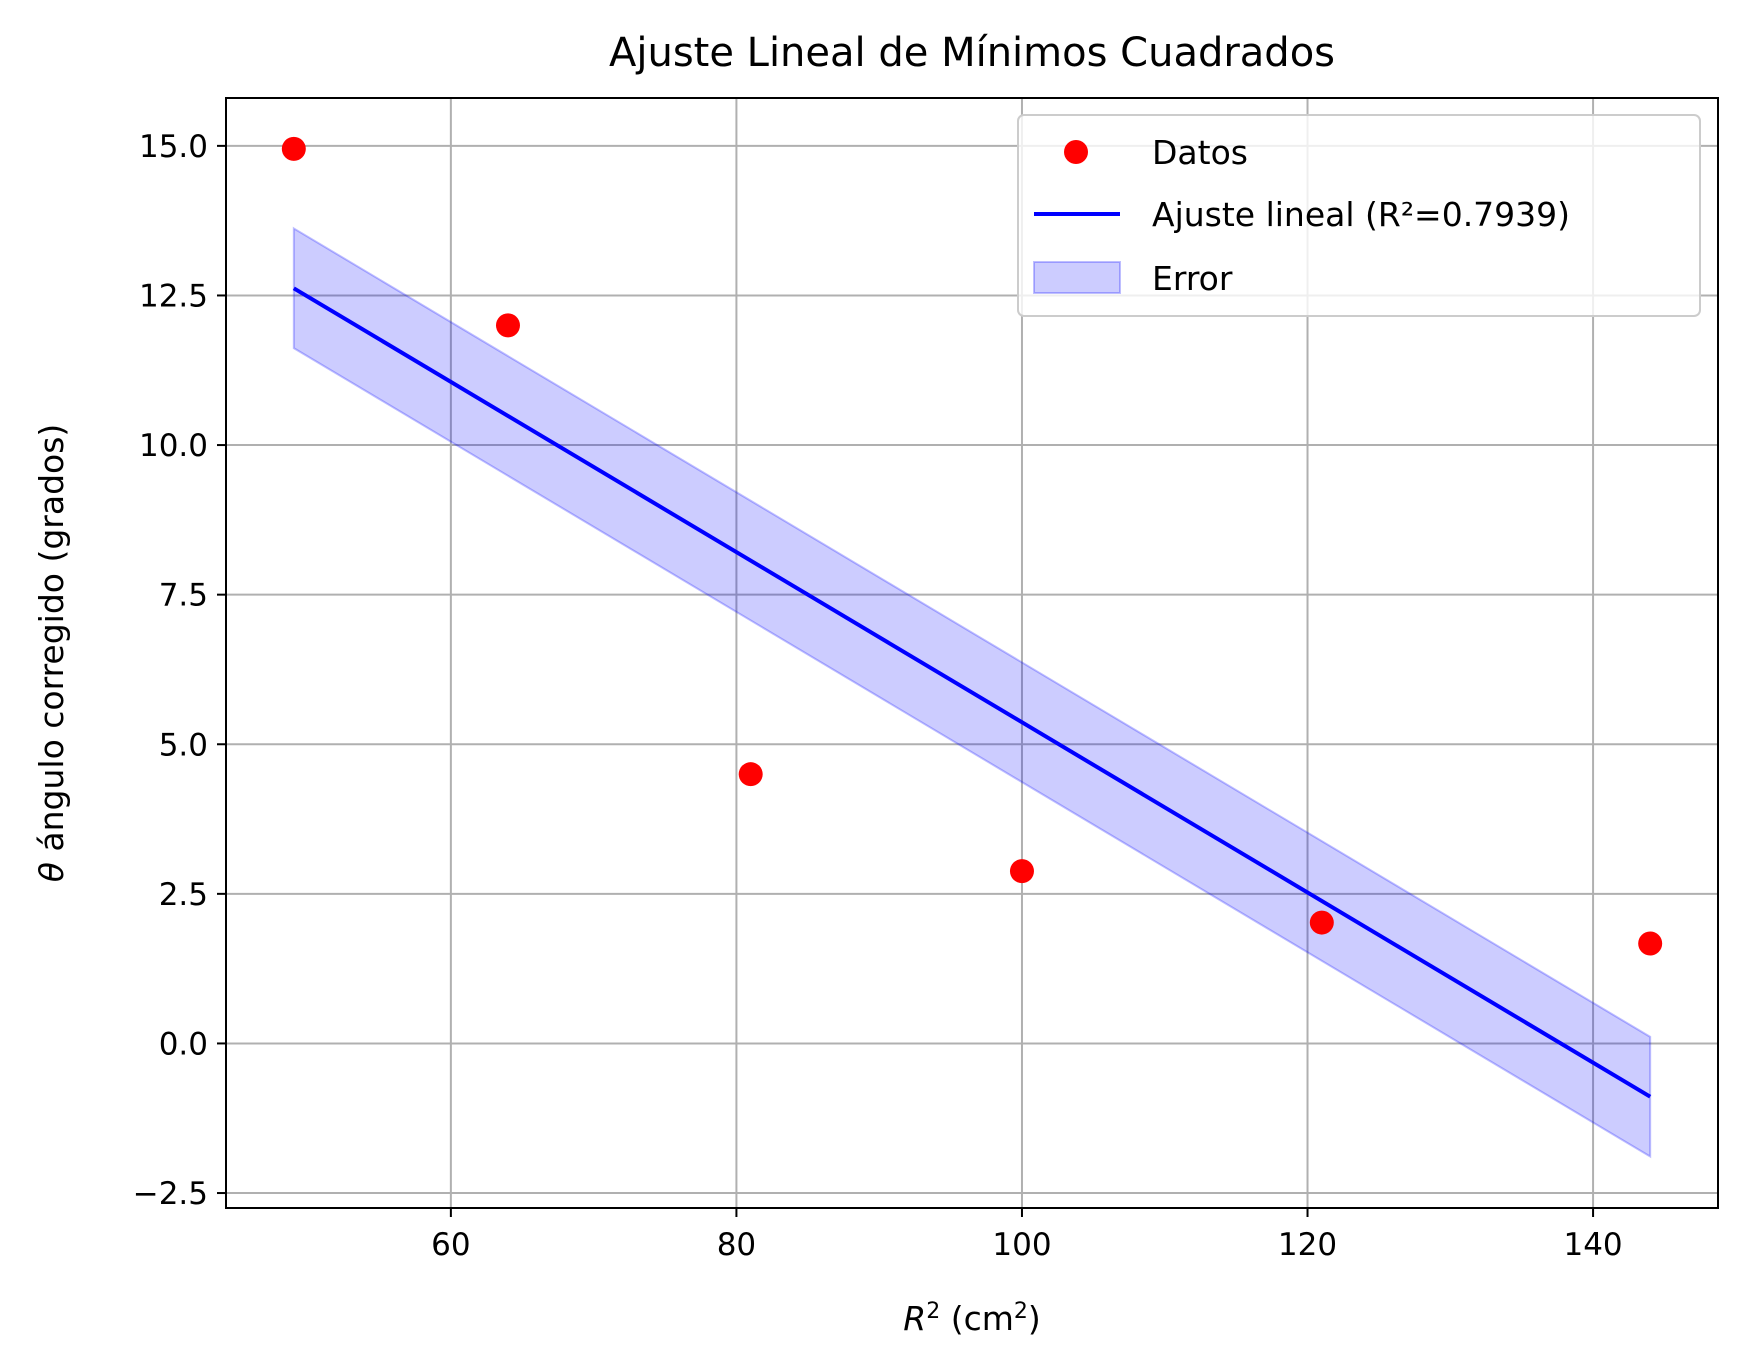 The width and height of the screenshot is (1742, 1369). I want to click on x-tick-label: 100, so click(1021, 1245).